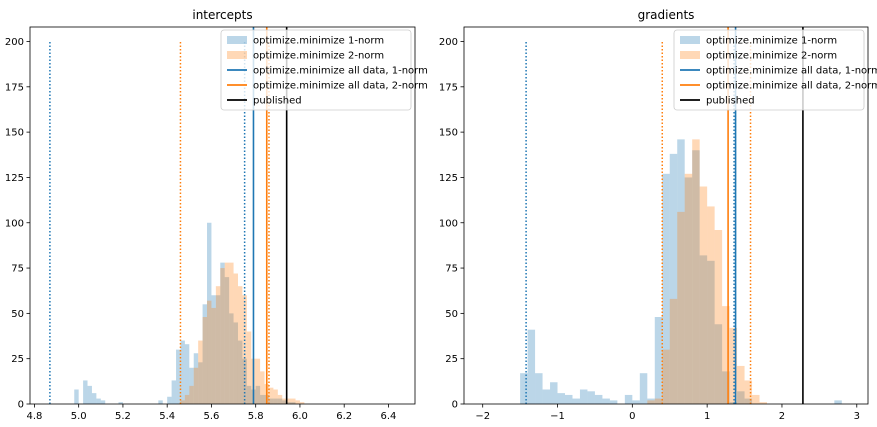 The height and width of the screenshot is (427, 877). What do you see at coordinates (340, 71) in the screenshot?
I see `legend-label: optimize.minimize all data, 1-norm` at bounding box center [340, 71].